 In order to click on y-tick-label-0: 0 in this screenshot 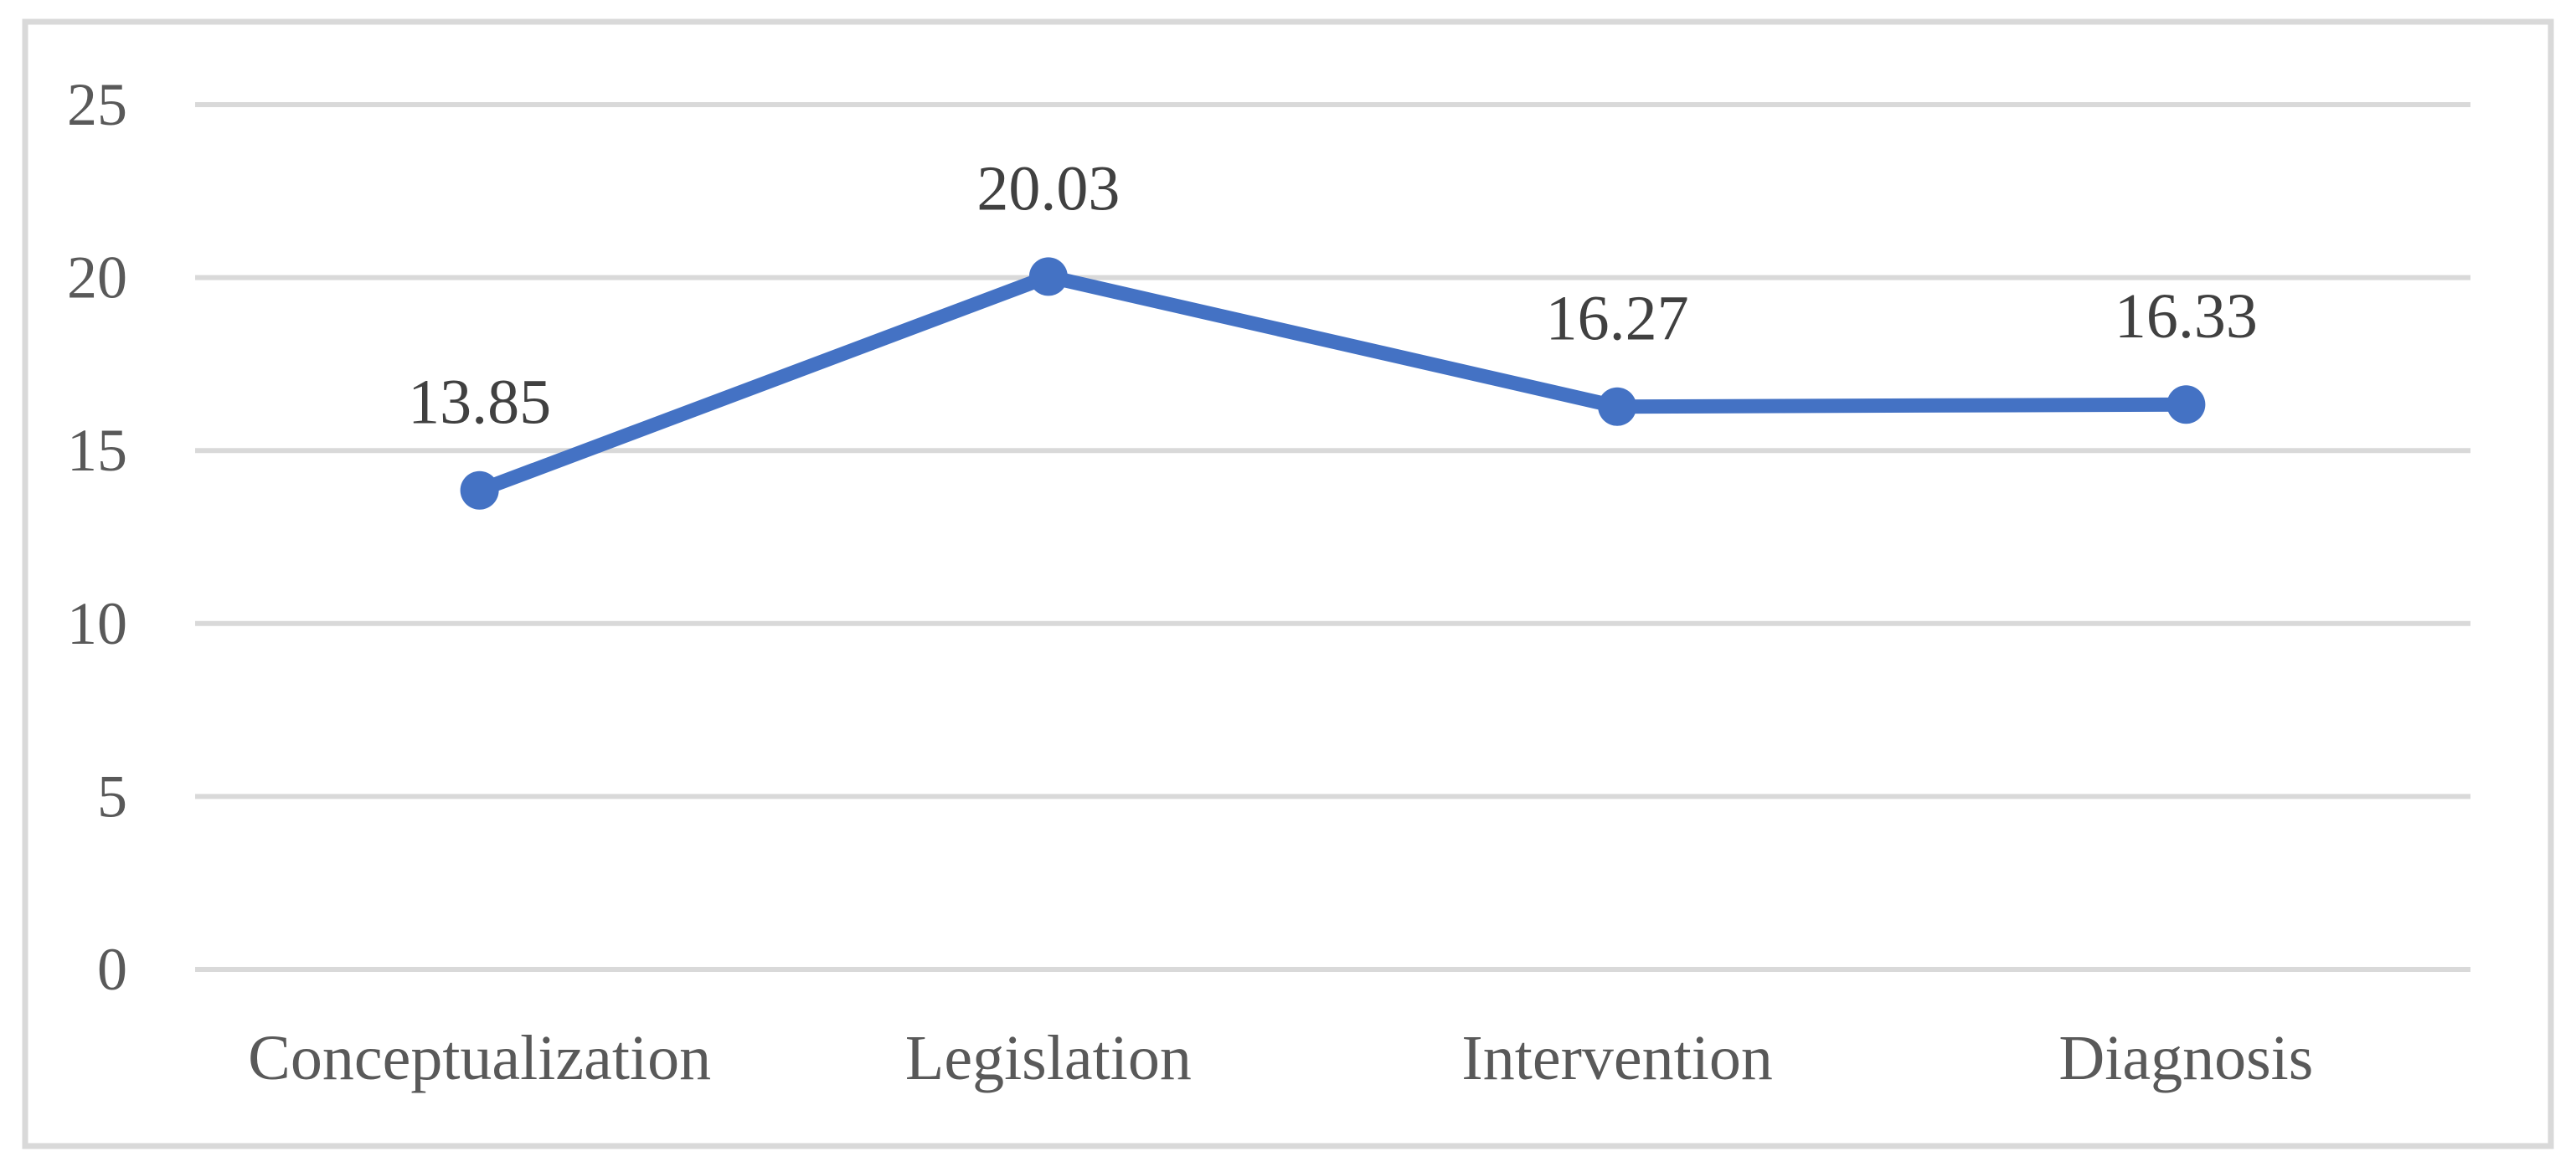, I will do `click(112, 969)`.